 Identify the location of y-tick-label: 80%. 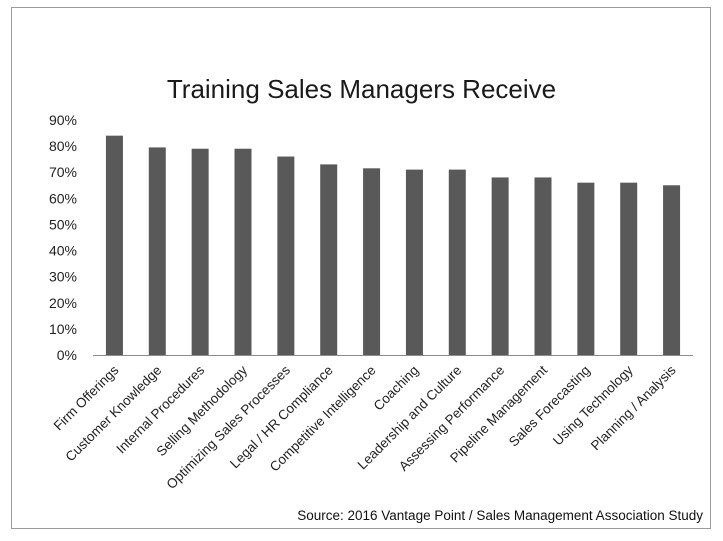
(63, 146).